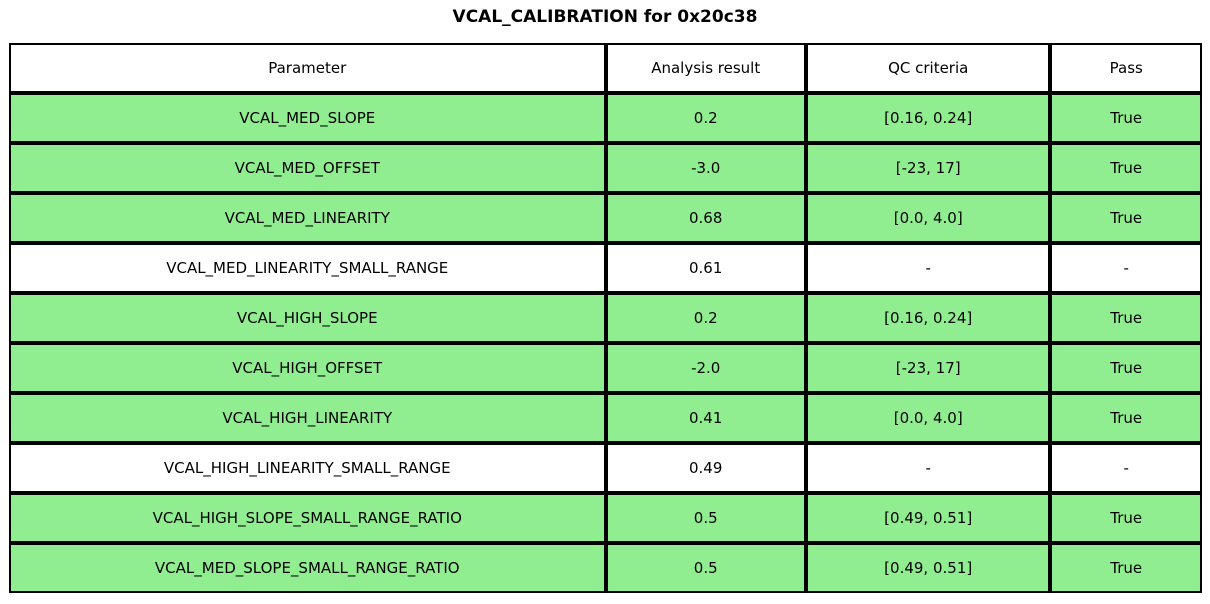 The height and width of the screenshot is (604, 1210). I want to click on table-row: VCAL_HIGH_LINEARITY 0.41 [0.0, 4.0] True, so click(605, 418).